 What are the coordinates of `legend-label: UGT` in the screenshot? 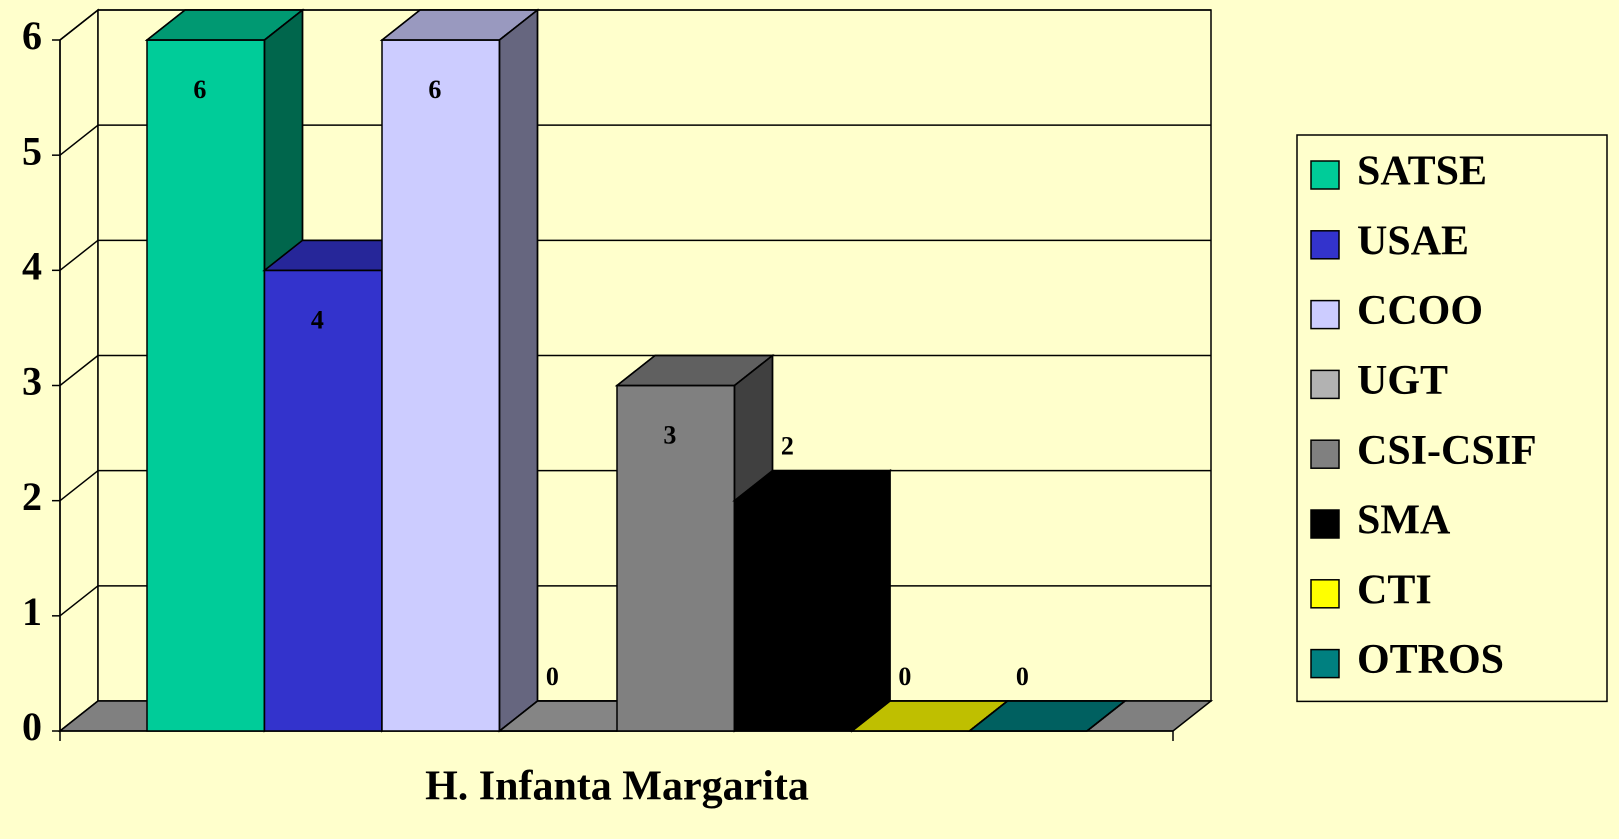 It's located at (1402, 381).